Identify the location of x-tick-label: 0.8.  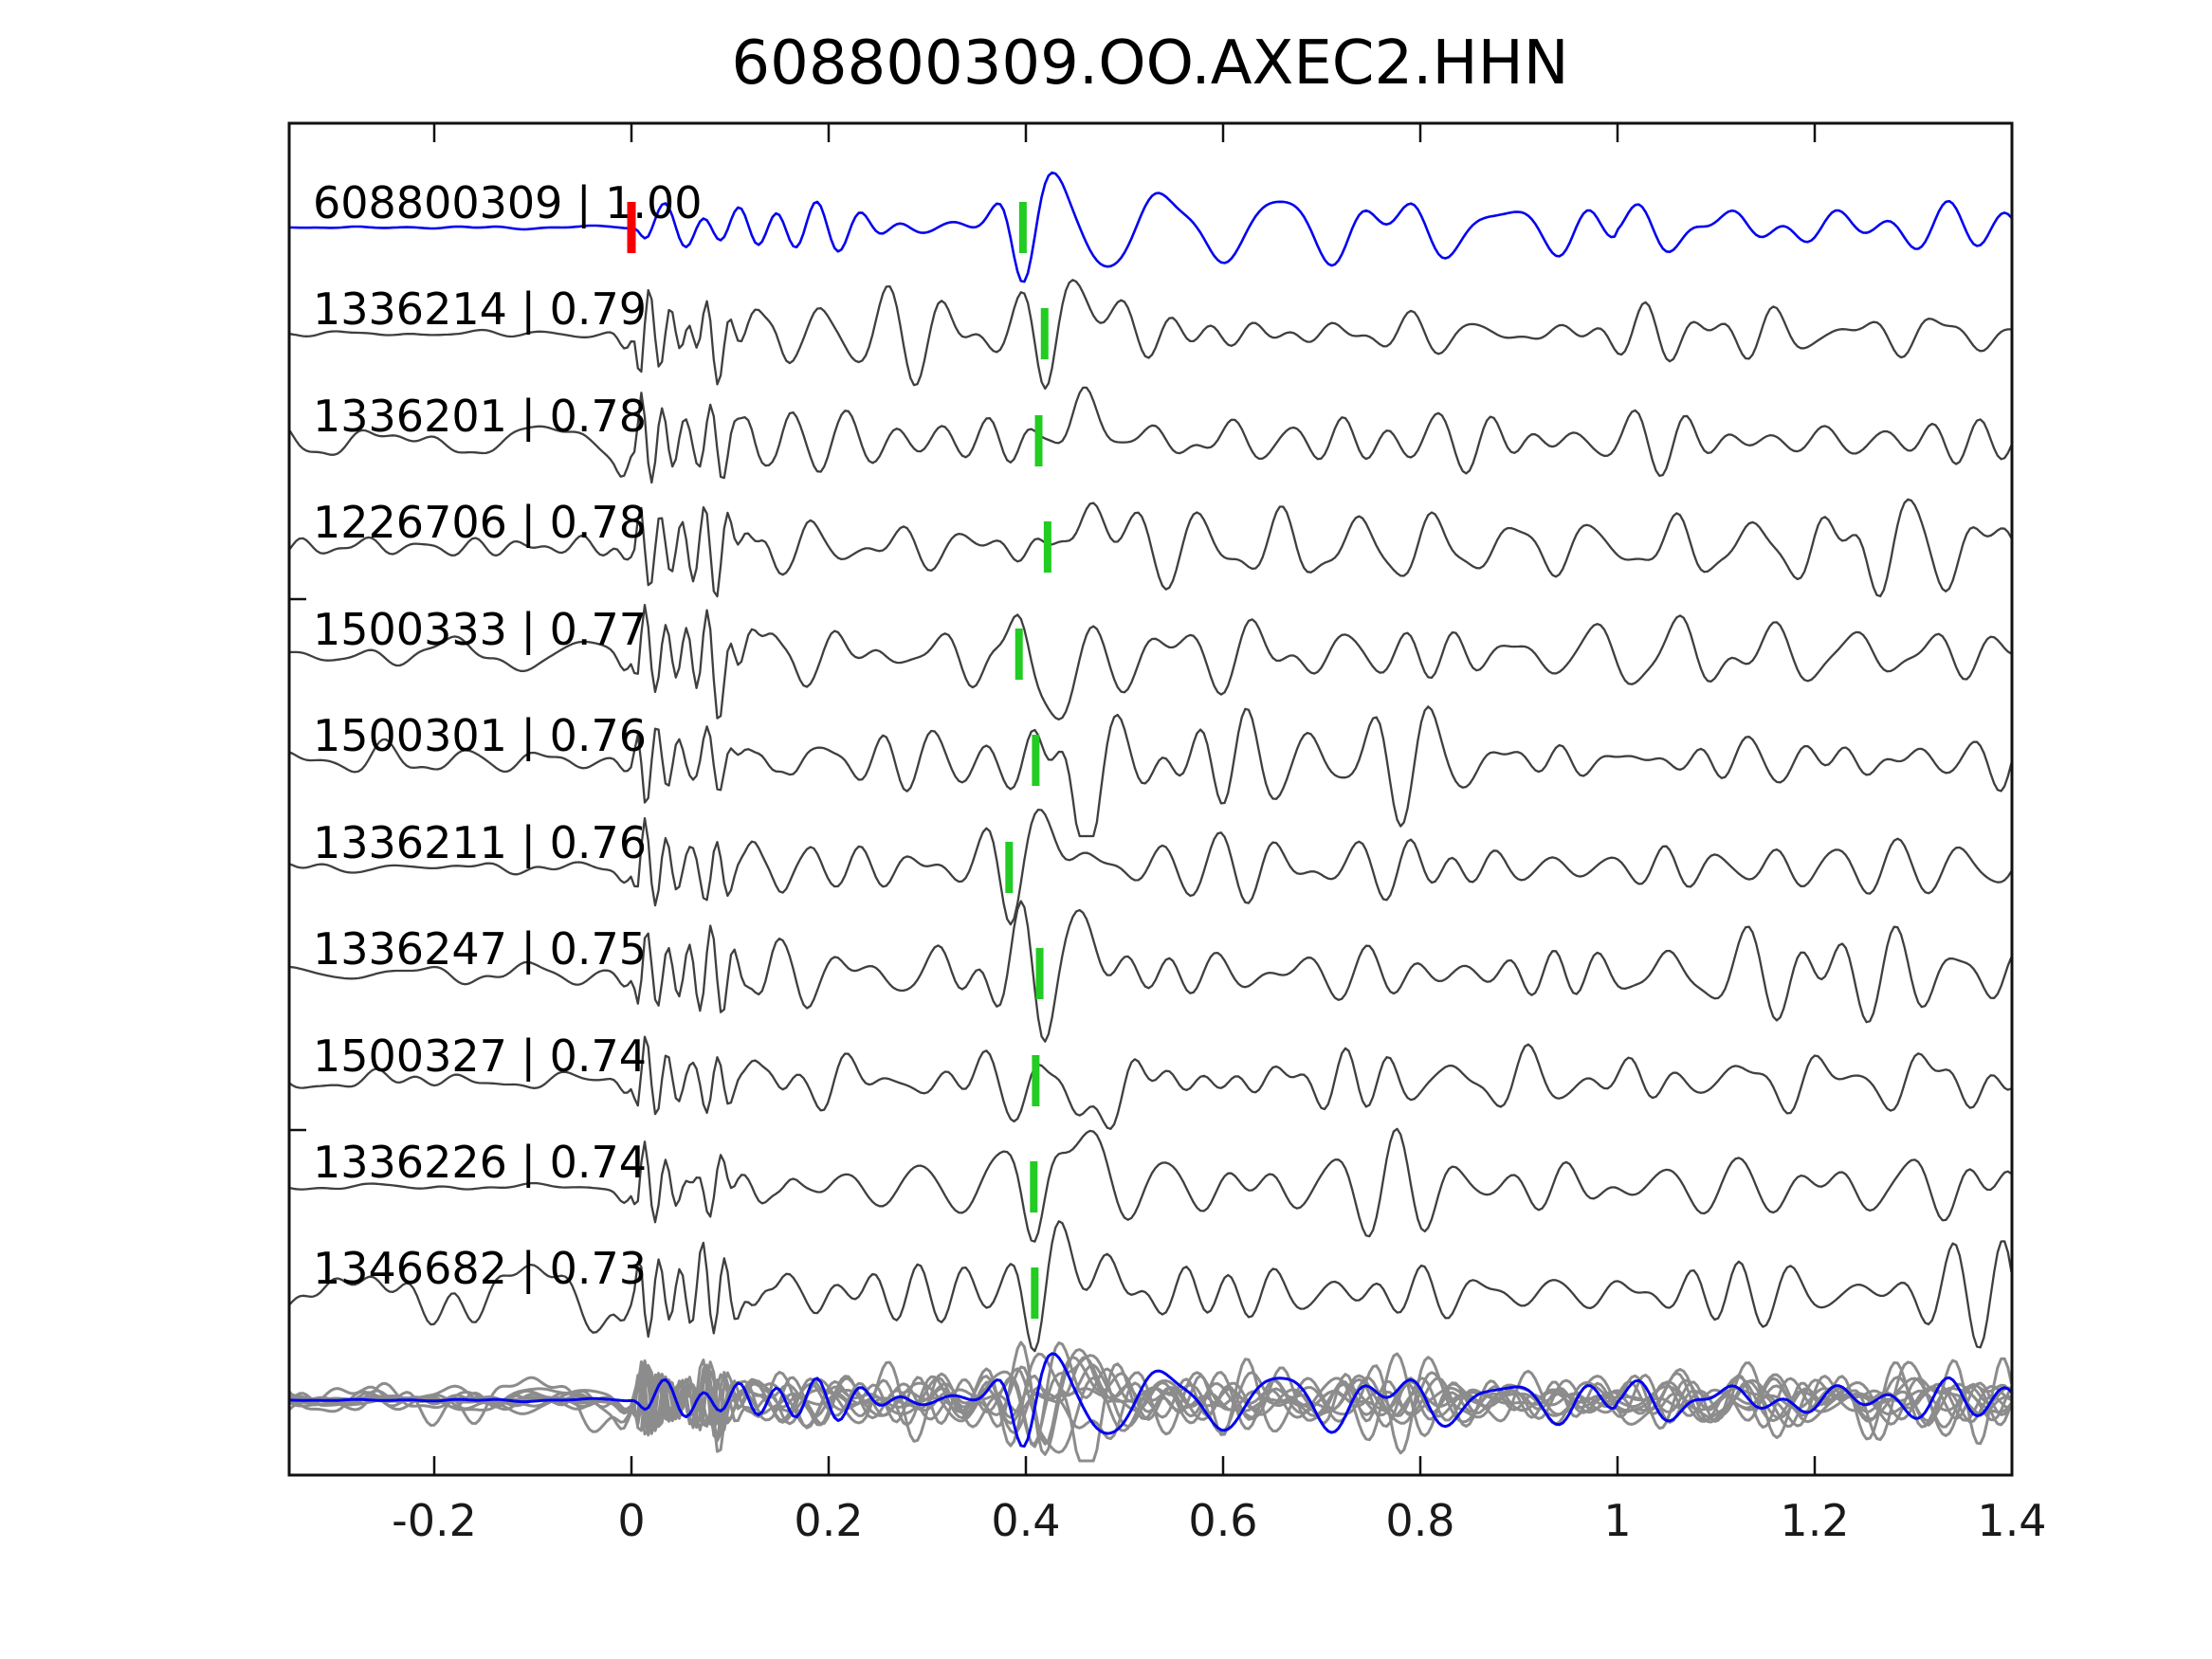
(1419, 1520).